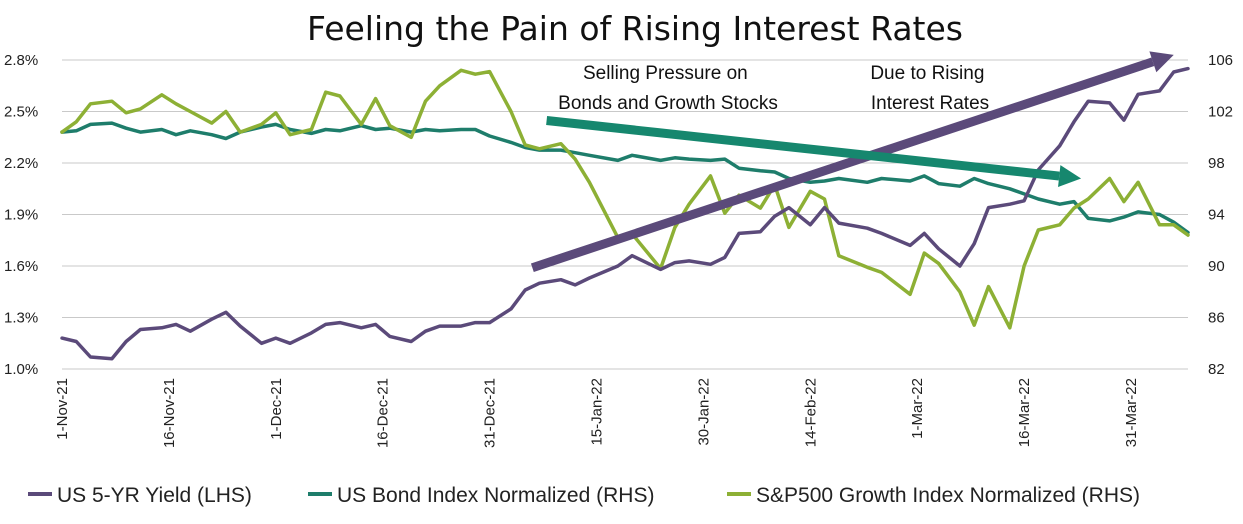 This screenshot has width=1243, height=524. What do you see at coordinates (927, 73) in the screenshot?
I see `annotation-rising-rates-line-1: Due to Rising` at bounding box center [927, 73].